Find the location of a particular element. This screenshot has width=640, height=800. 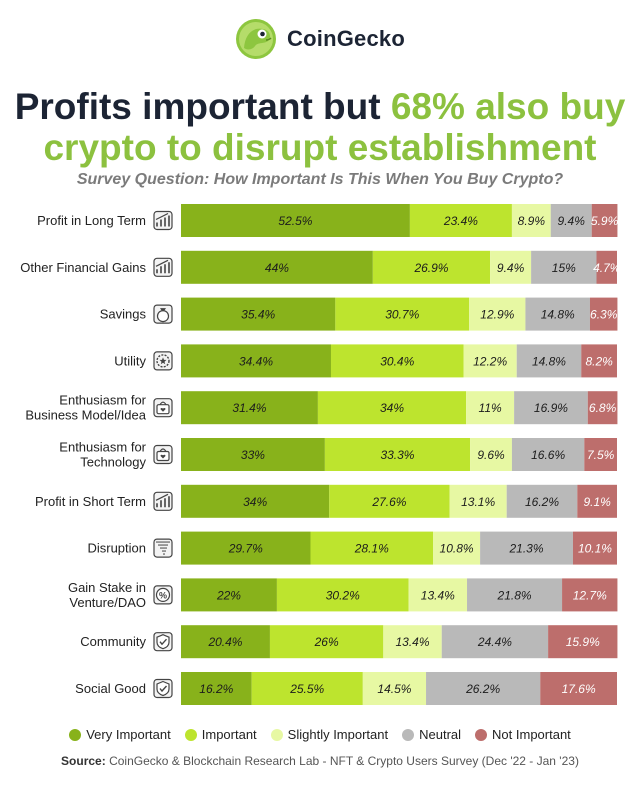

legend-item: Neutral is located at coordinates (431, 734).